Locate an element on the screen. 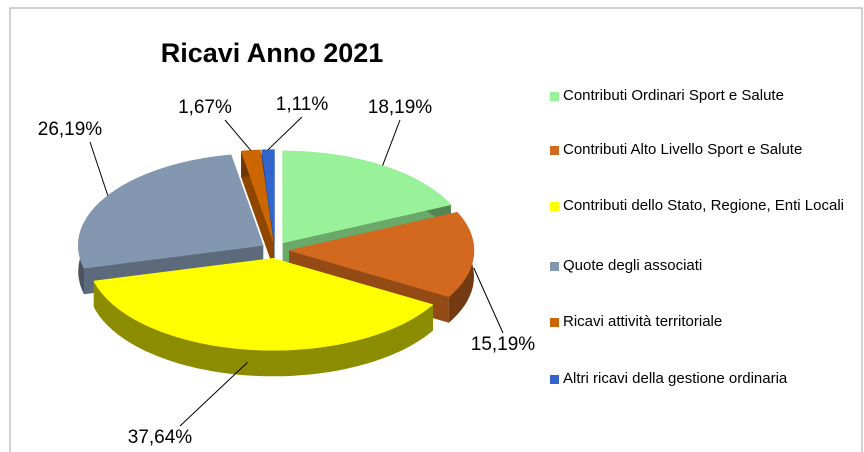 The image size is (864, 452). slice-wall is located at coordinates (257, 209).